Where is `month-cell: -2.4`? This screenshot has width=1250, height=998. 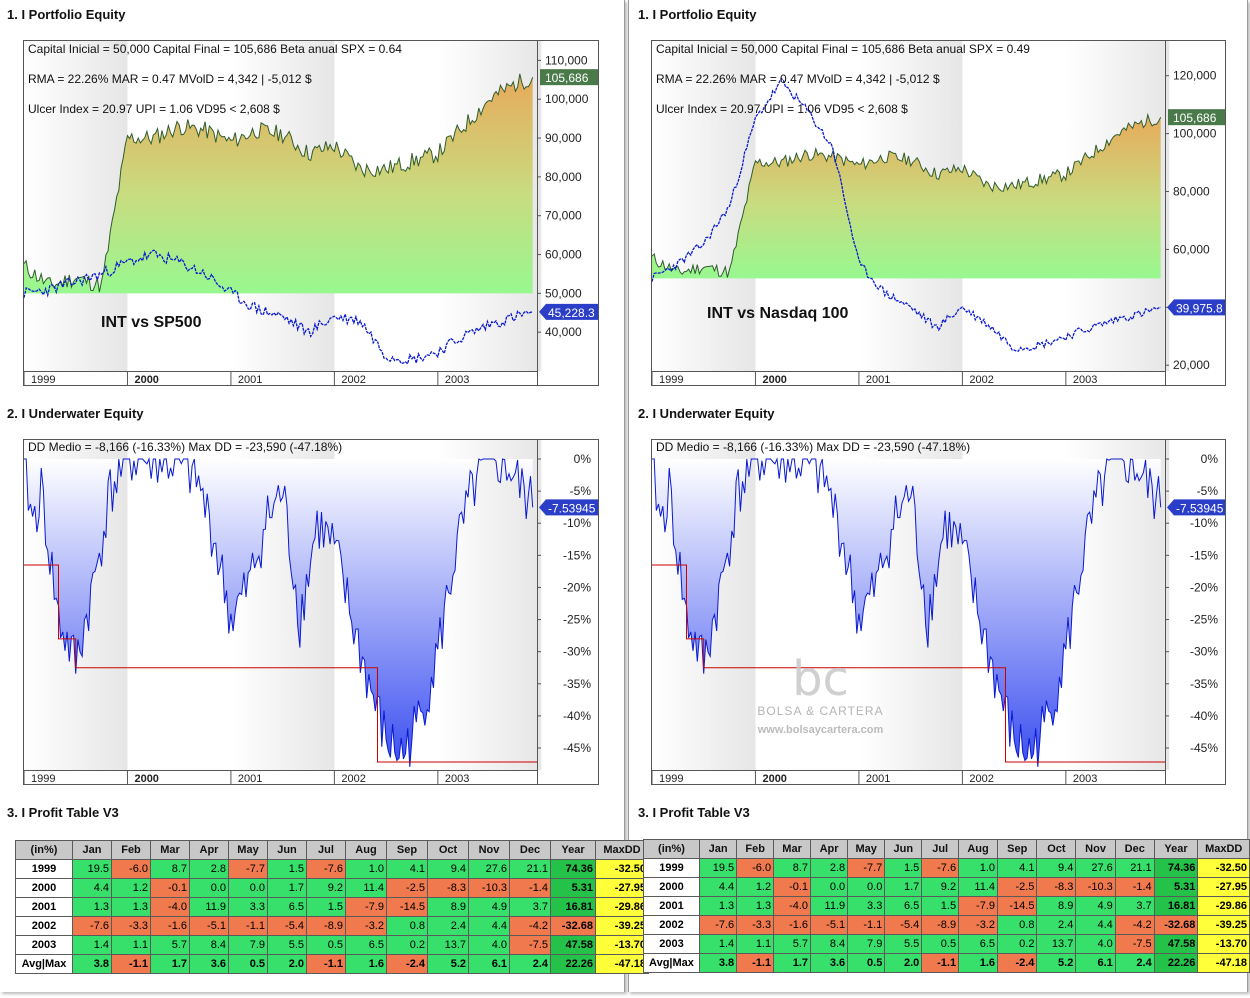
month-cell: -2.4 is located at coordinates (407, 964).